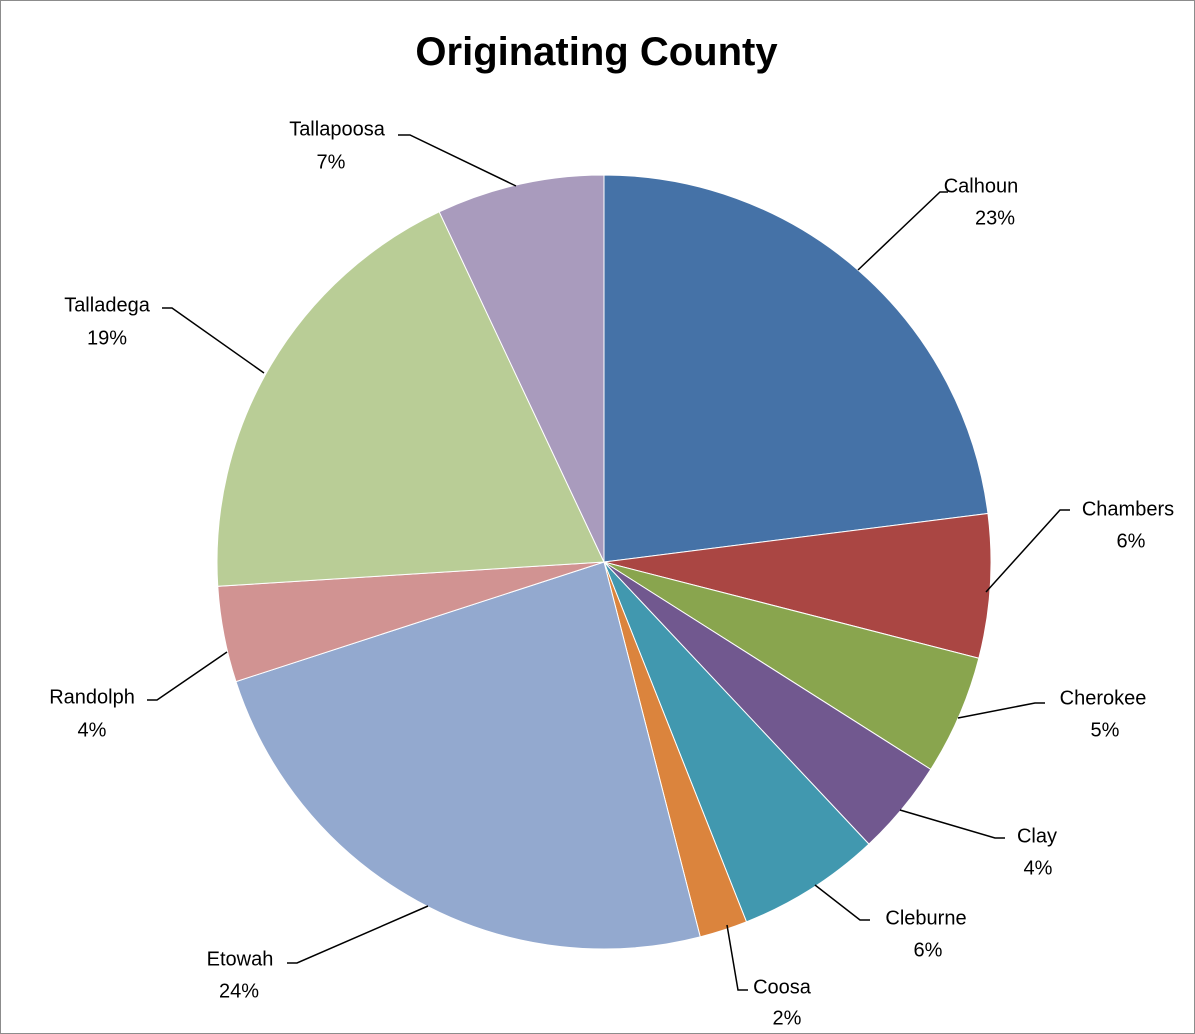 The image size is (1195, 1034). What do you see at coordinates (787, 1018) in the screenshot?
I see `slice-percent-coosa: 2%` at bounding box center [787, 1018].